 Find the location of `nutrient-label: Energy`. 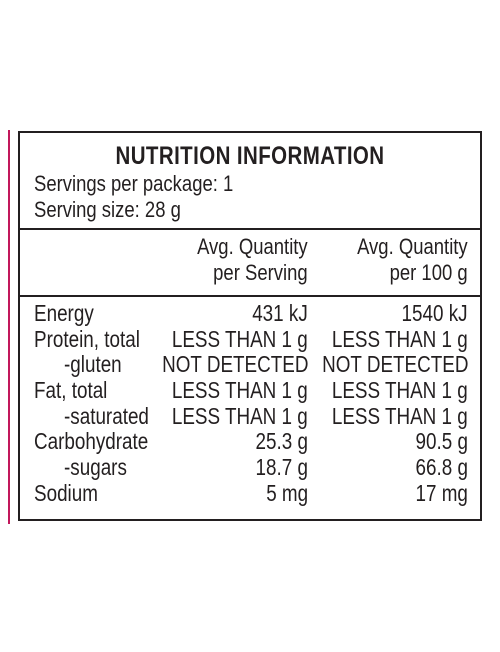

nutrient-label: Energy is located at coordinates (64, 313).